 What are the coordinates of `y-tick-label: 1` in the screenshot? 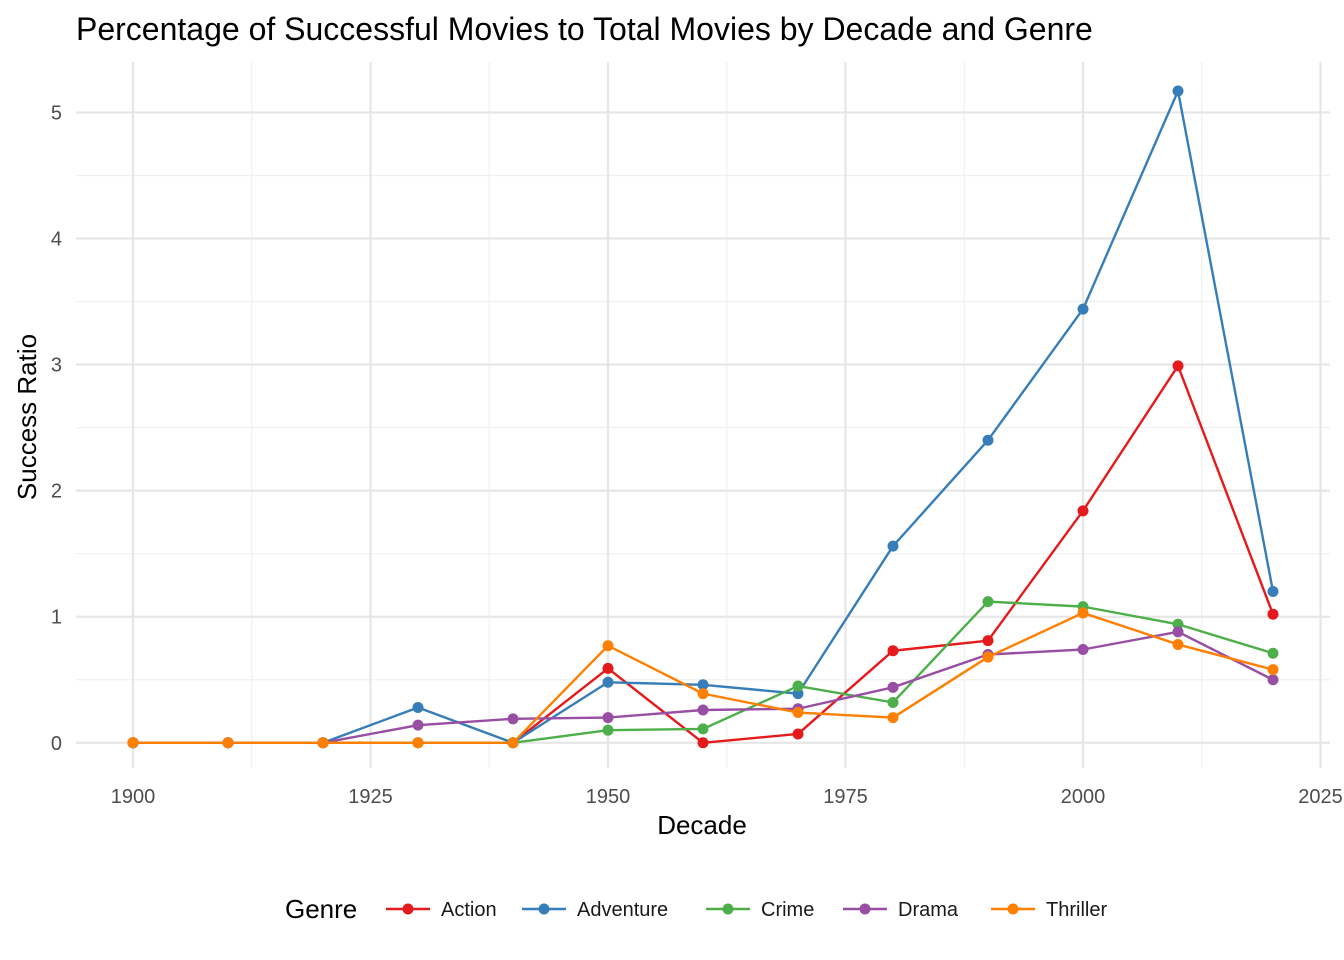 It's located at (56, 618).